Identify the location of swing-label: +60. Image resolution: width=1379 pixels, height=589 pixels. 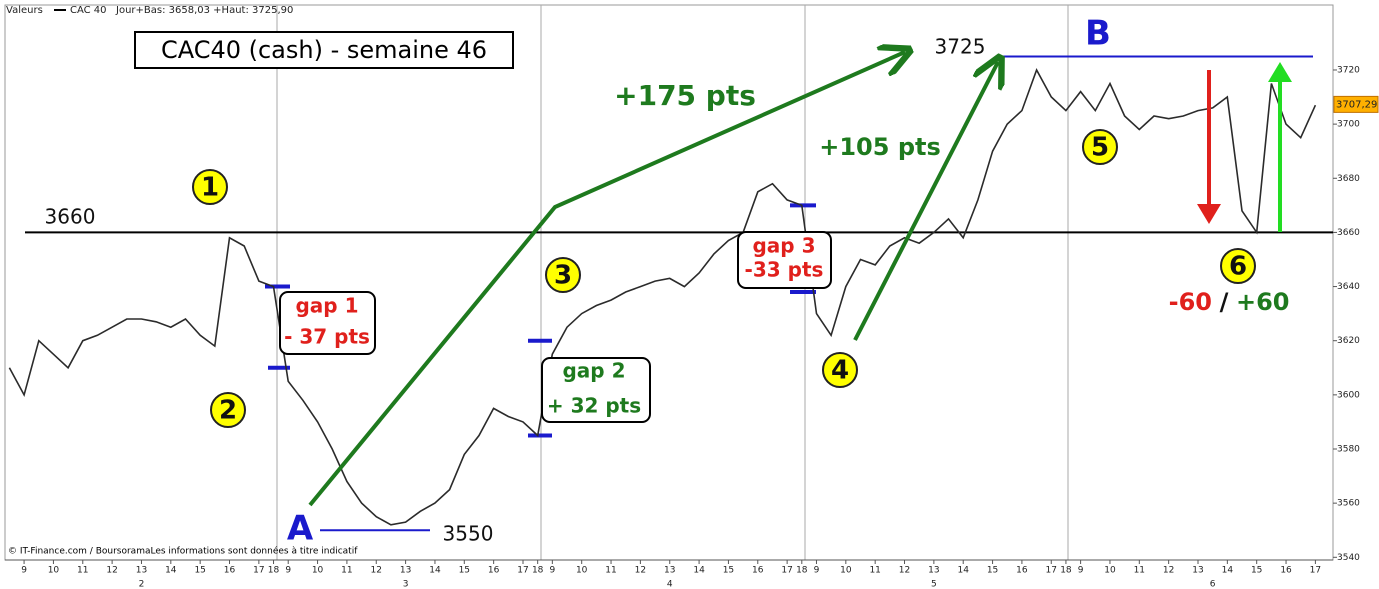
(1263, 302).